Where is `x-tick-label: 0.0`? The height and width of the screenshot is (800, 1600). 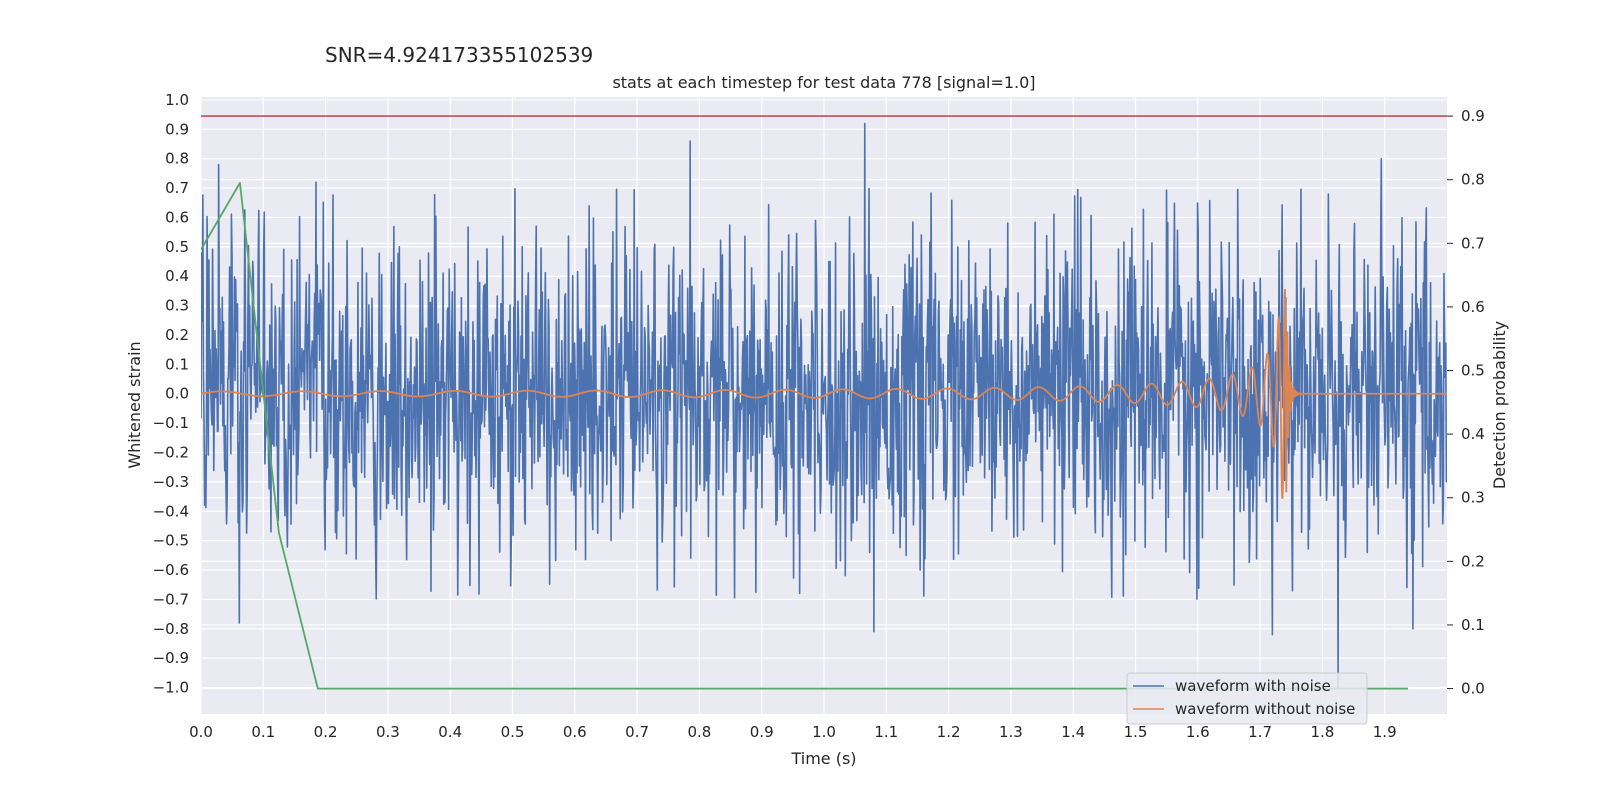
x-tick-label: 0.0 is located at coordinates (201, 732).